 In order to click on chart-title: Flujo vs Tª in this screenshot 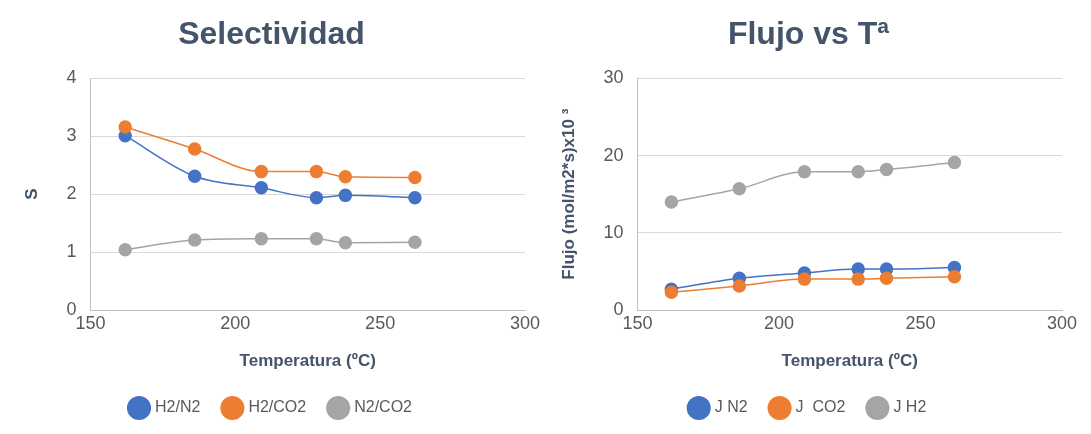, I will do `click(808, 33)`.